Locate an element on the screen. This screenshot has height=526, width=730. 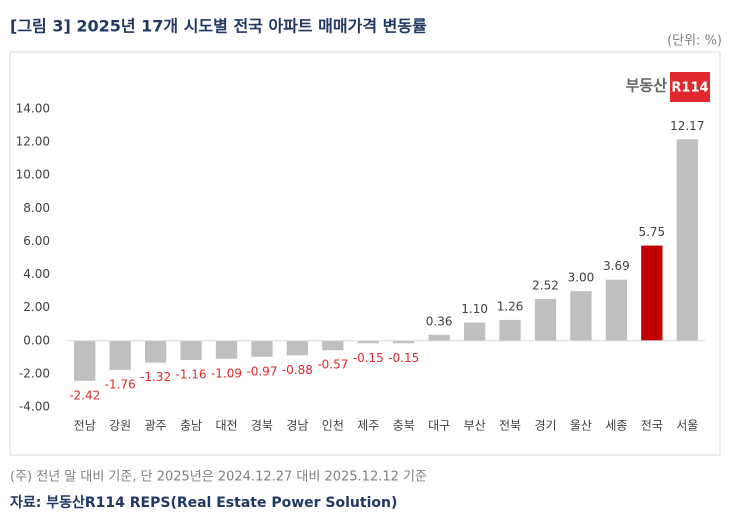
value-label: 0.36 is located at coordinates (439, 321).